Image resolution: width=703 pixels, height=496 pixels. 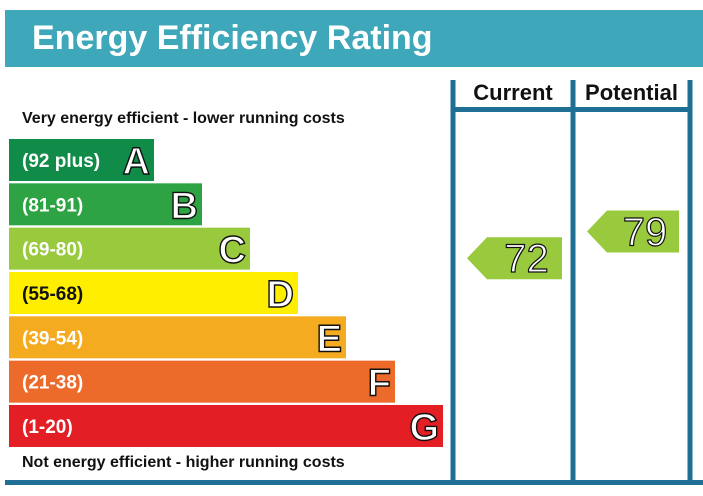 I want to click on column-header-potential: Potential, so click(x=631, y=92).